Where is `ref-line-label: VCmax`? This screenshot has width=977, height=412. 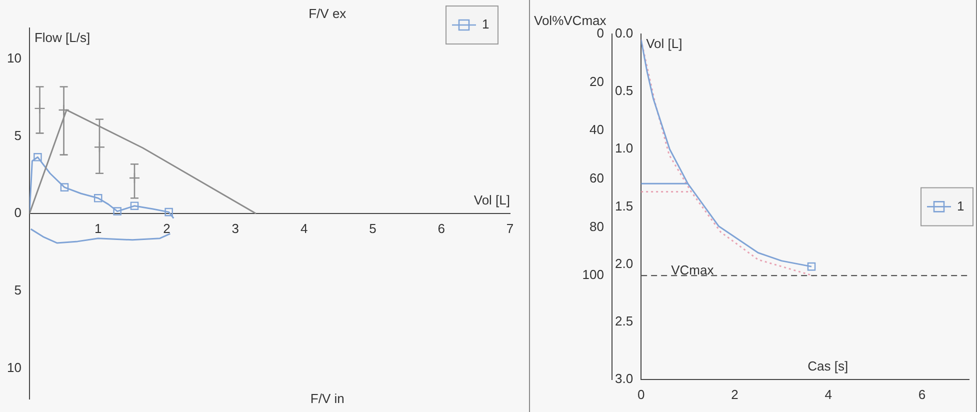 ref-line-label: VCmax is located at coordinates (692, 270).